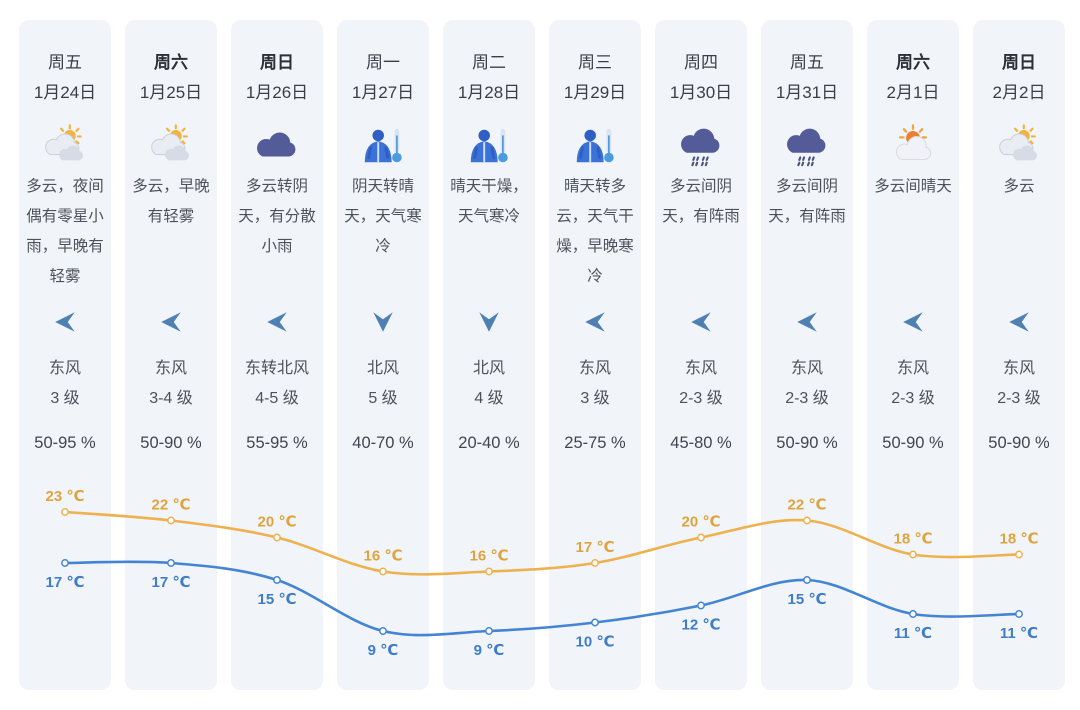 This screenshot has width=1080, height=710. I want to click on weather-description: 晴天干燥，天气寒冷, so click(489, 201).